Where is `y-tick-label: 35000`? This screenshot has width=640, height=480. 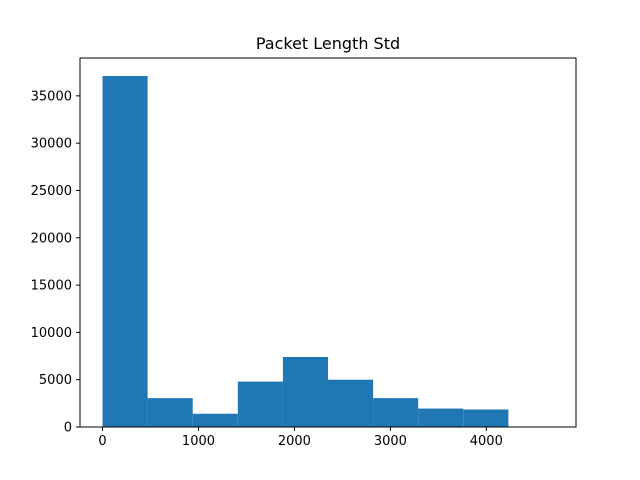
y-tick-label: 35000 is located at coordinates (51, 96).